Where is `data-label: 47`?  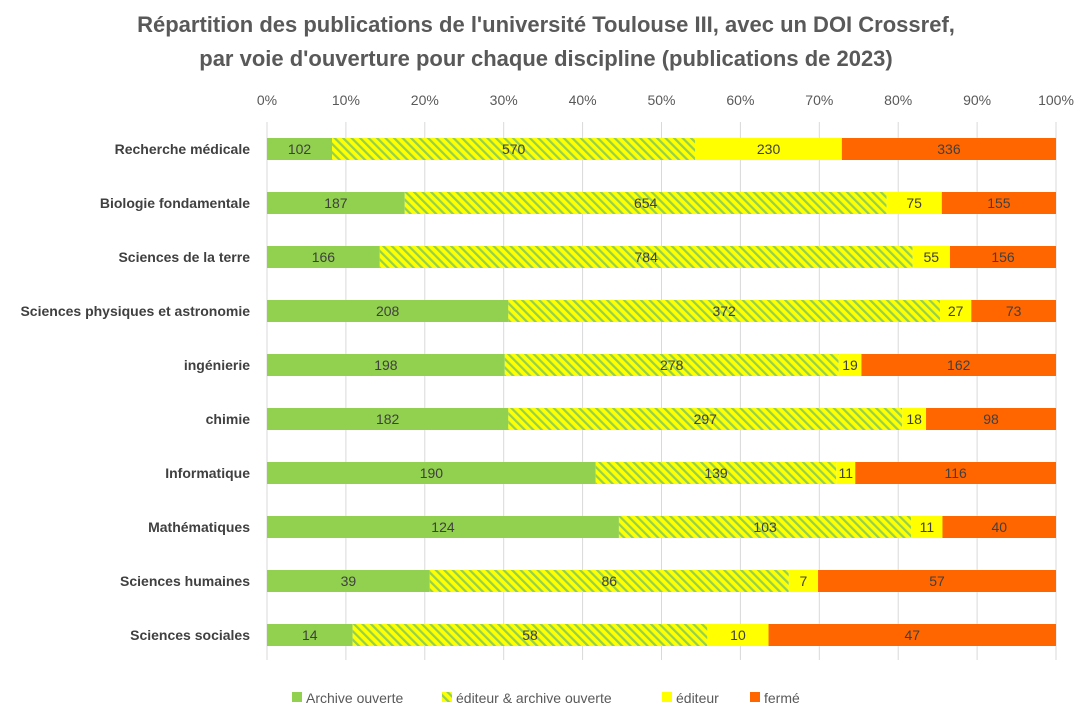
data-label: 47 is located at coordinates (912, 635).